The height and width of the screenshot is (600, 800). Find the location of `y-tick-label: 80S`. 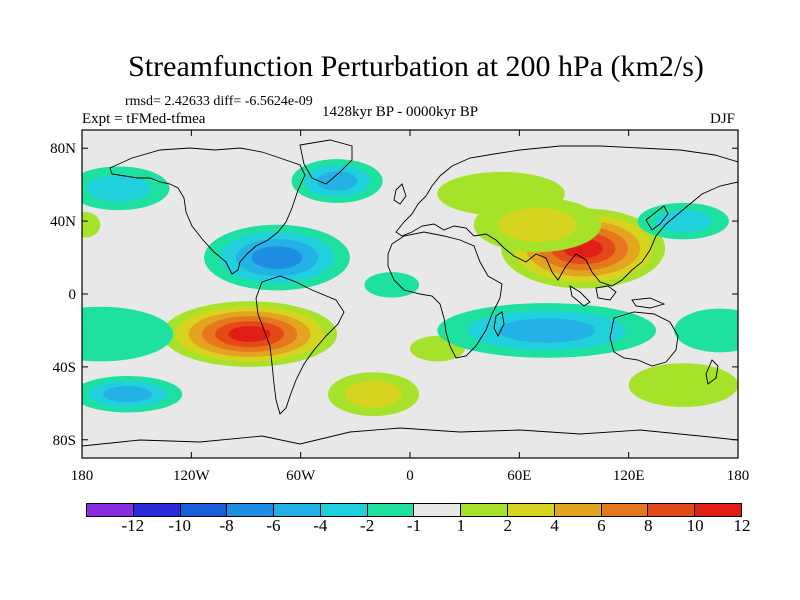

y-tick-label: 80S is located at coordinates (64, 441).